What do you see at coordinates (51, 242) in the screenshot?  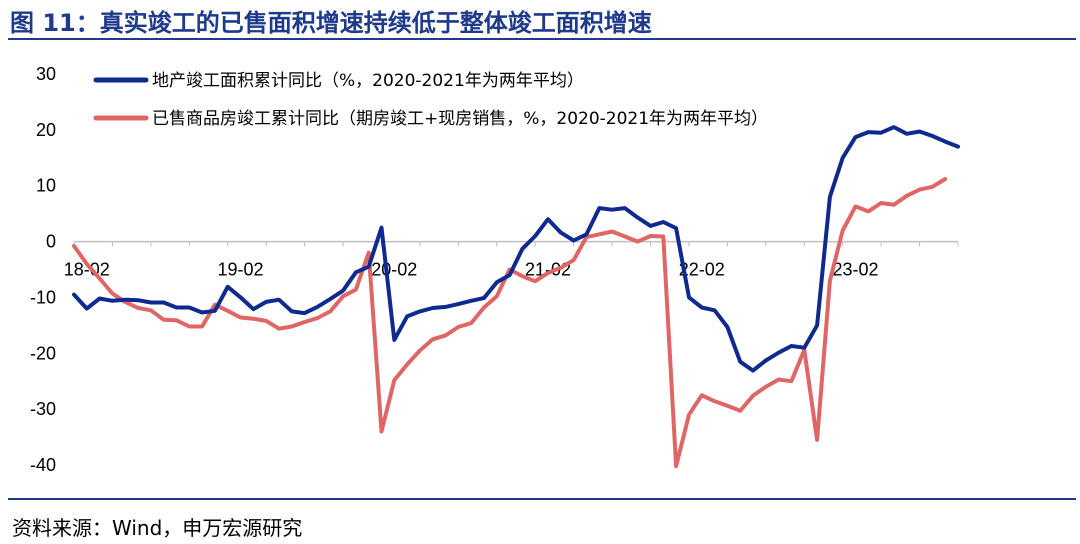 I see `y-tick-label: 0` at bounding box center [51, 242].